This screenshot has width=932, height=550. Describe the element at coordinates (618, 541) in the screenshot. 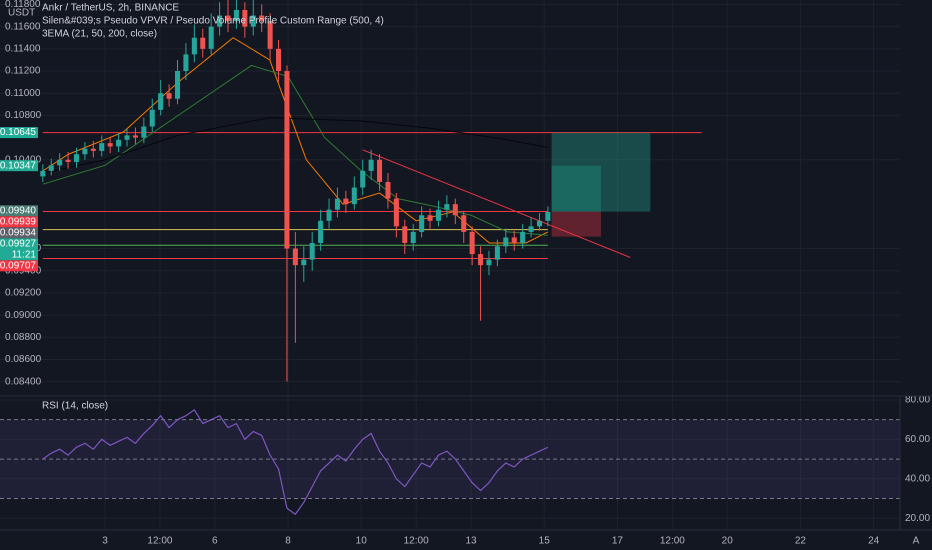

I see `x-tick-label: 17` at that location.